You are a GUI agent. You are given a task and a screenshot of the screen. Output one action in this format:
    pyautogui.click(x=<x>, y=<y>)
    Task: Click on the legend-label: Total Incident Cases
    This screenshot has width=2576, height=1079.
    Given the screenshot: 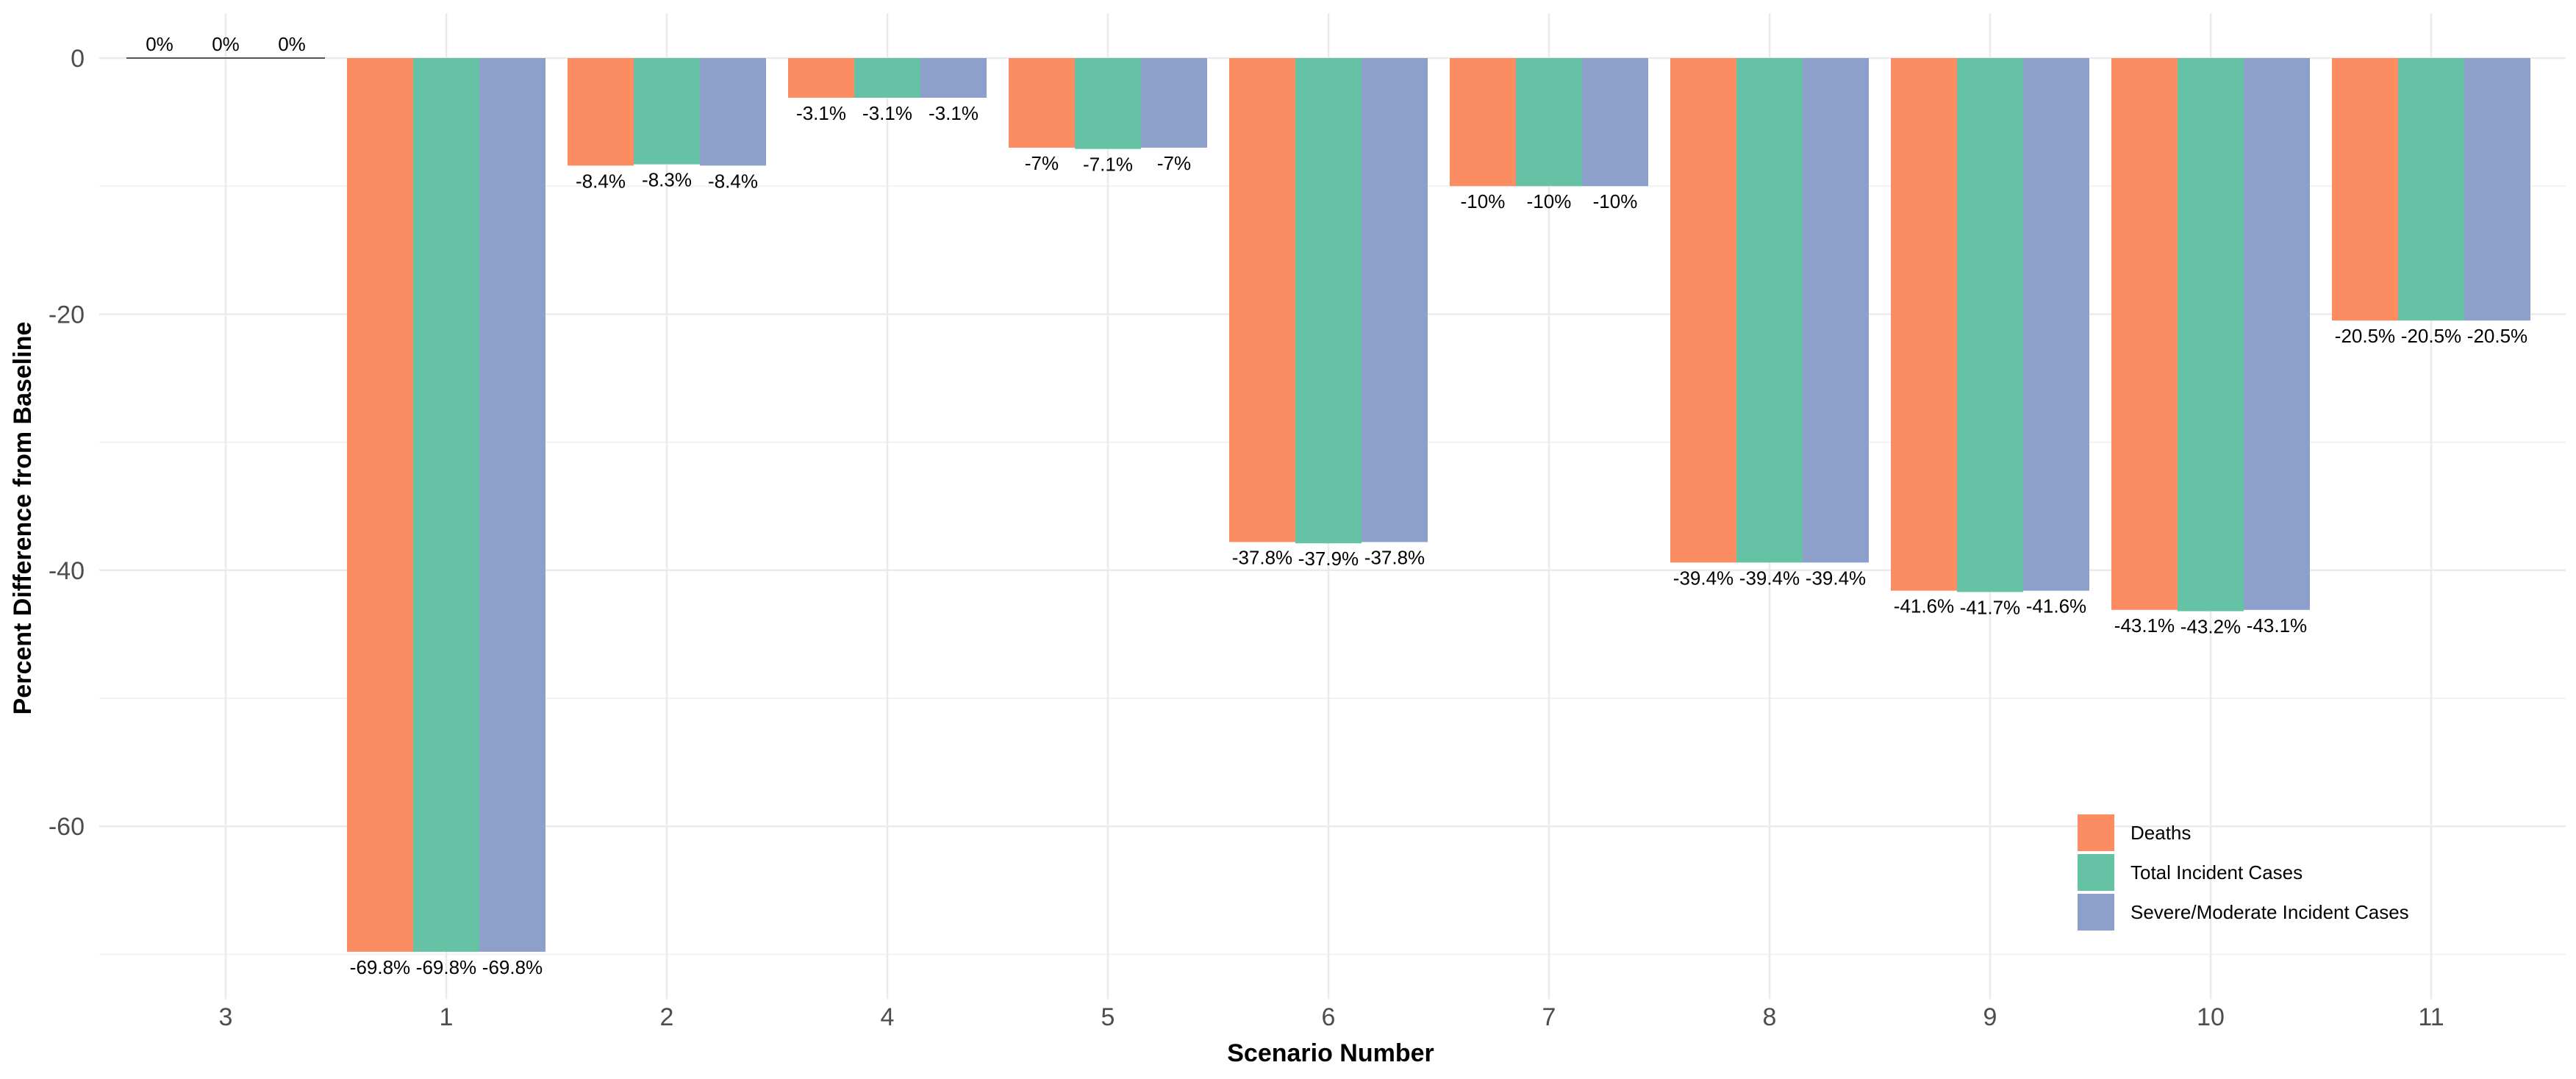 What is the action you would take?
    pyautogui.click(x=2216, y=872)
    